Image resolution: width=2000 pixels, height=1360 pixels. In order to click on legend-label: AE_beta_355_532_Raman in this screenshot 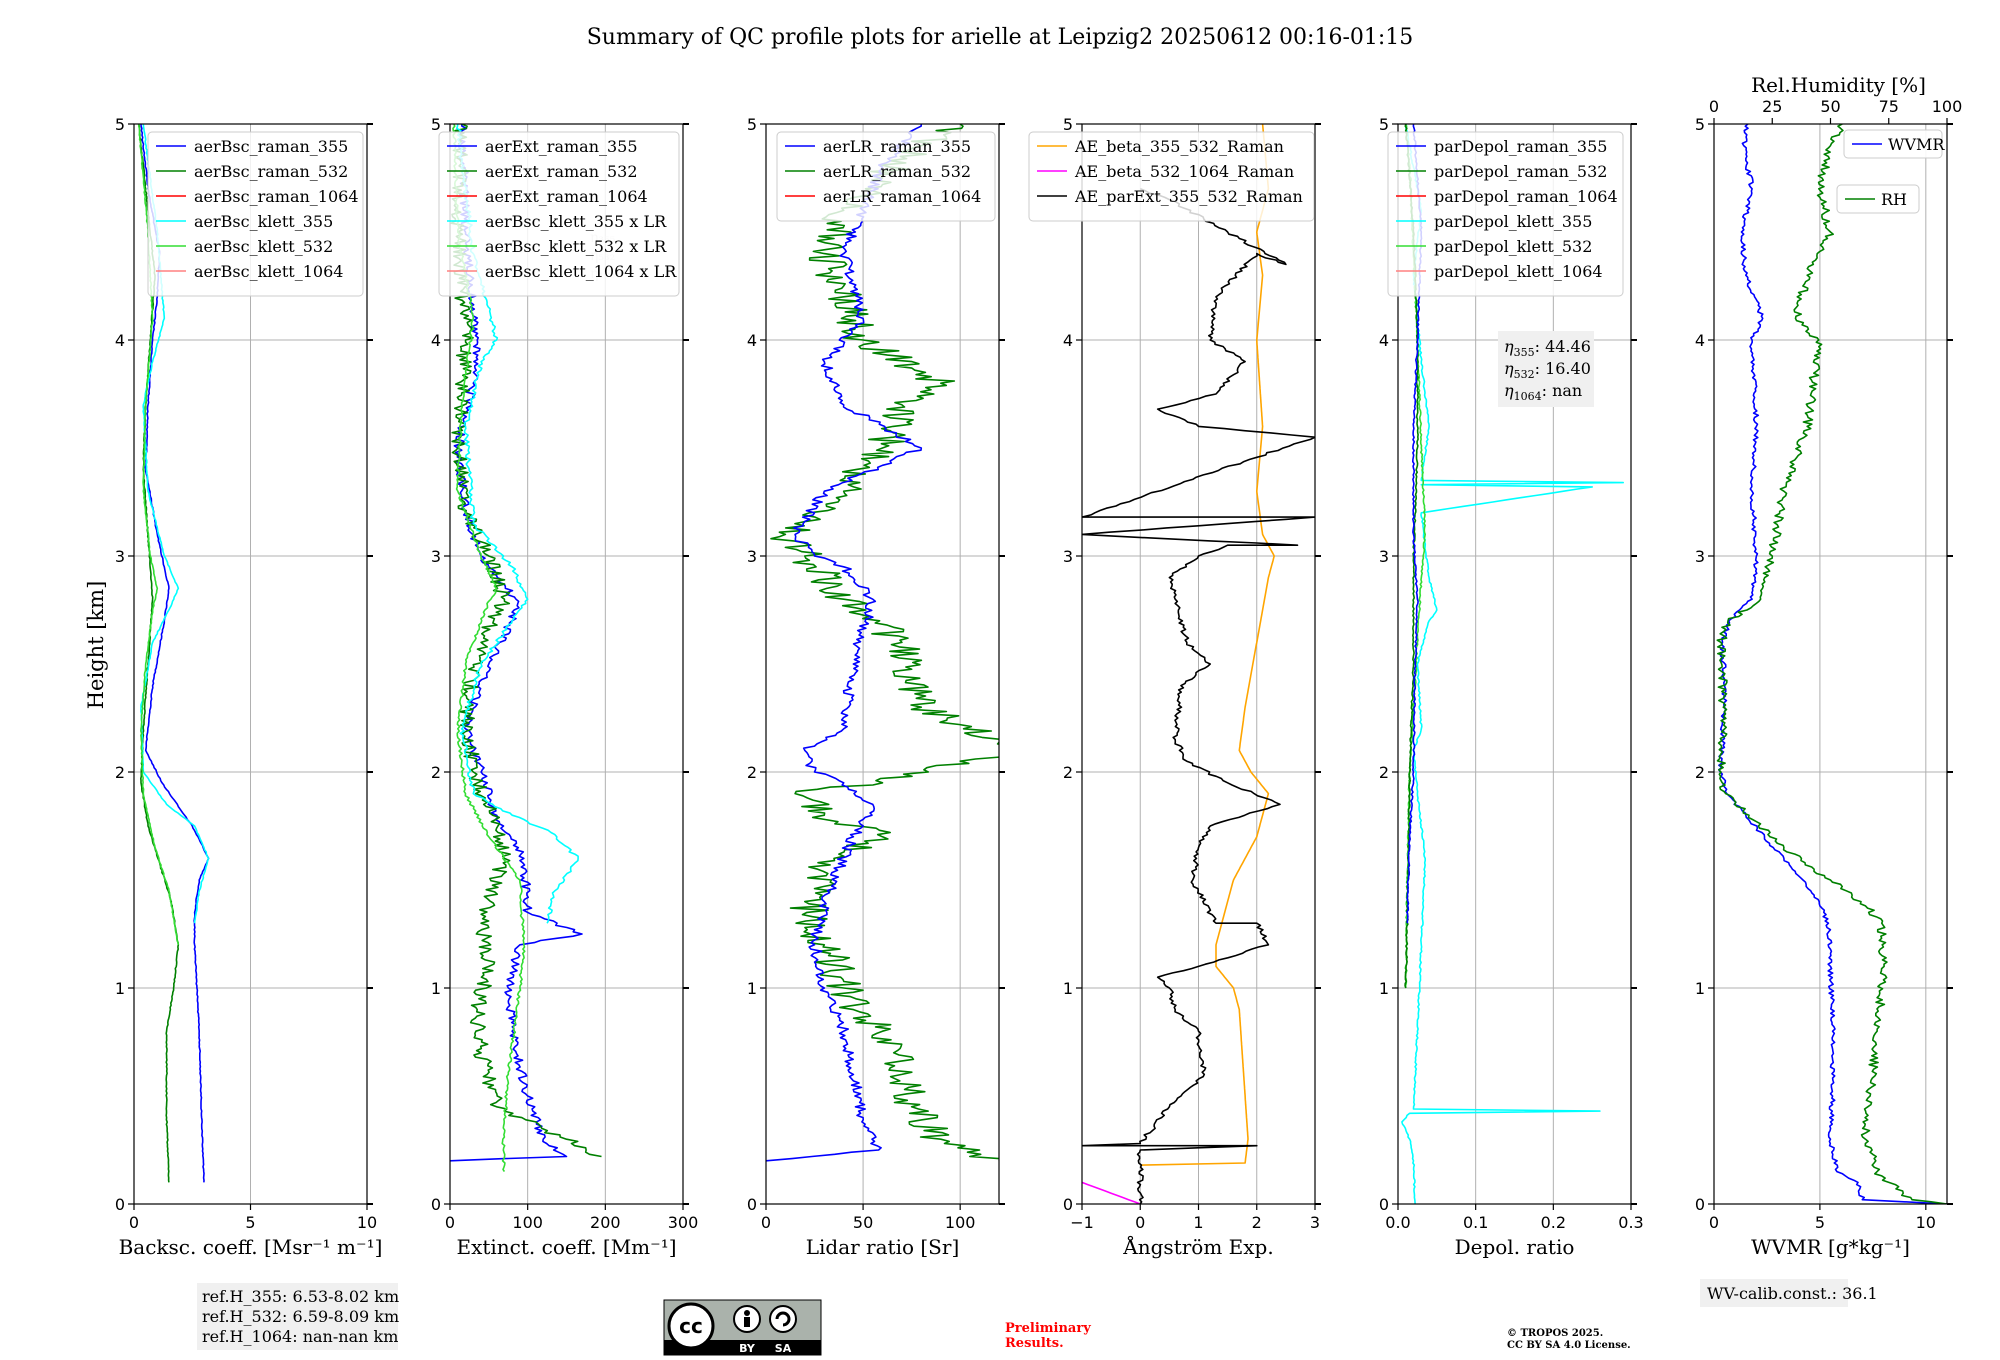, I will do `click(1179, 146)`.